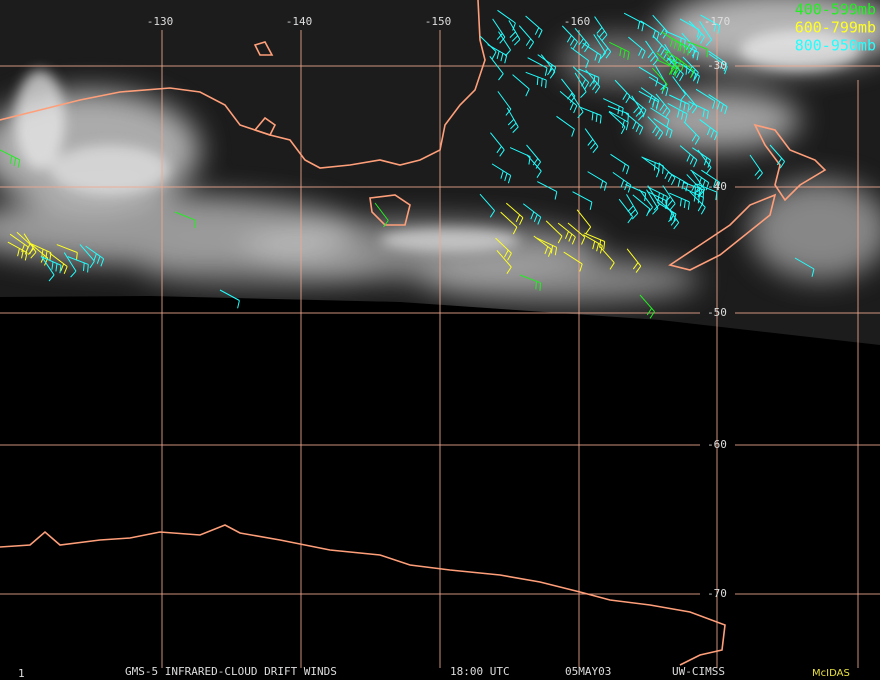 This screenshot has height=680, width=880. Describe the element at coordinates (835, 10) in the screenshot. I see `legend-entry: 400-599mb` at that location.